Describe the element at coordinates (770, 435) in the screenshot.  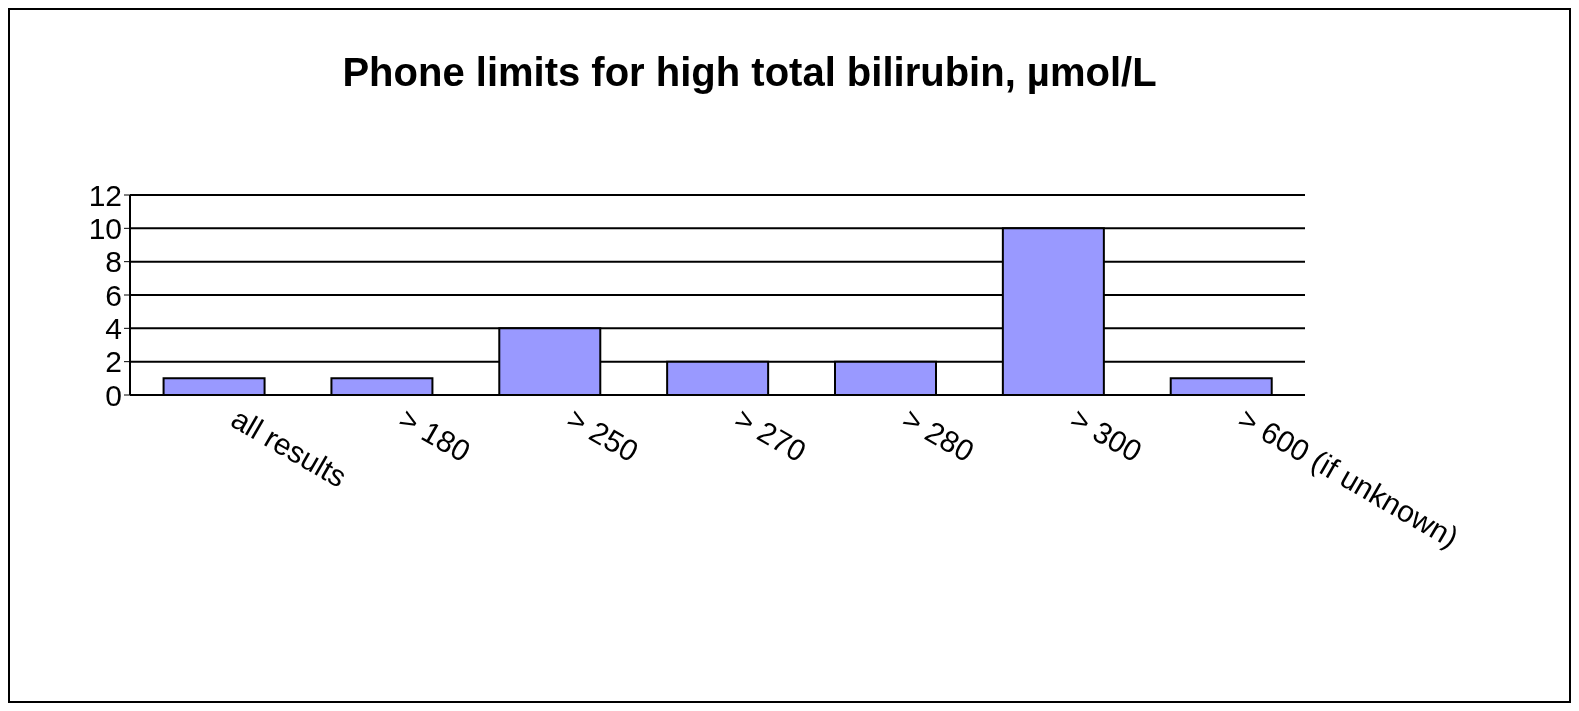
I see `x-tick-label: > 270` at that location.